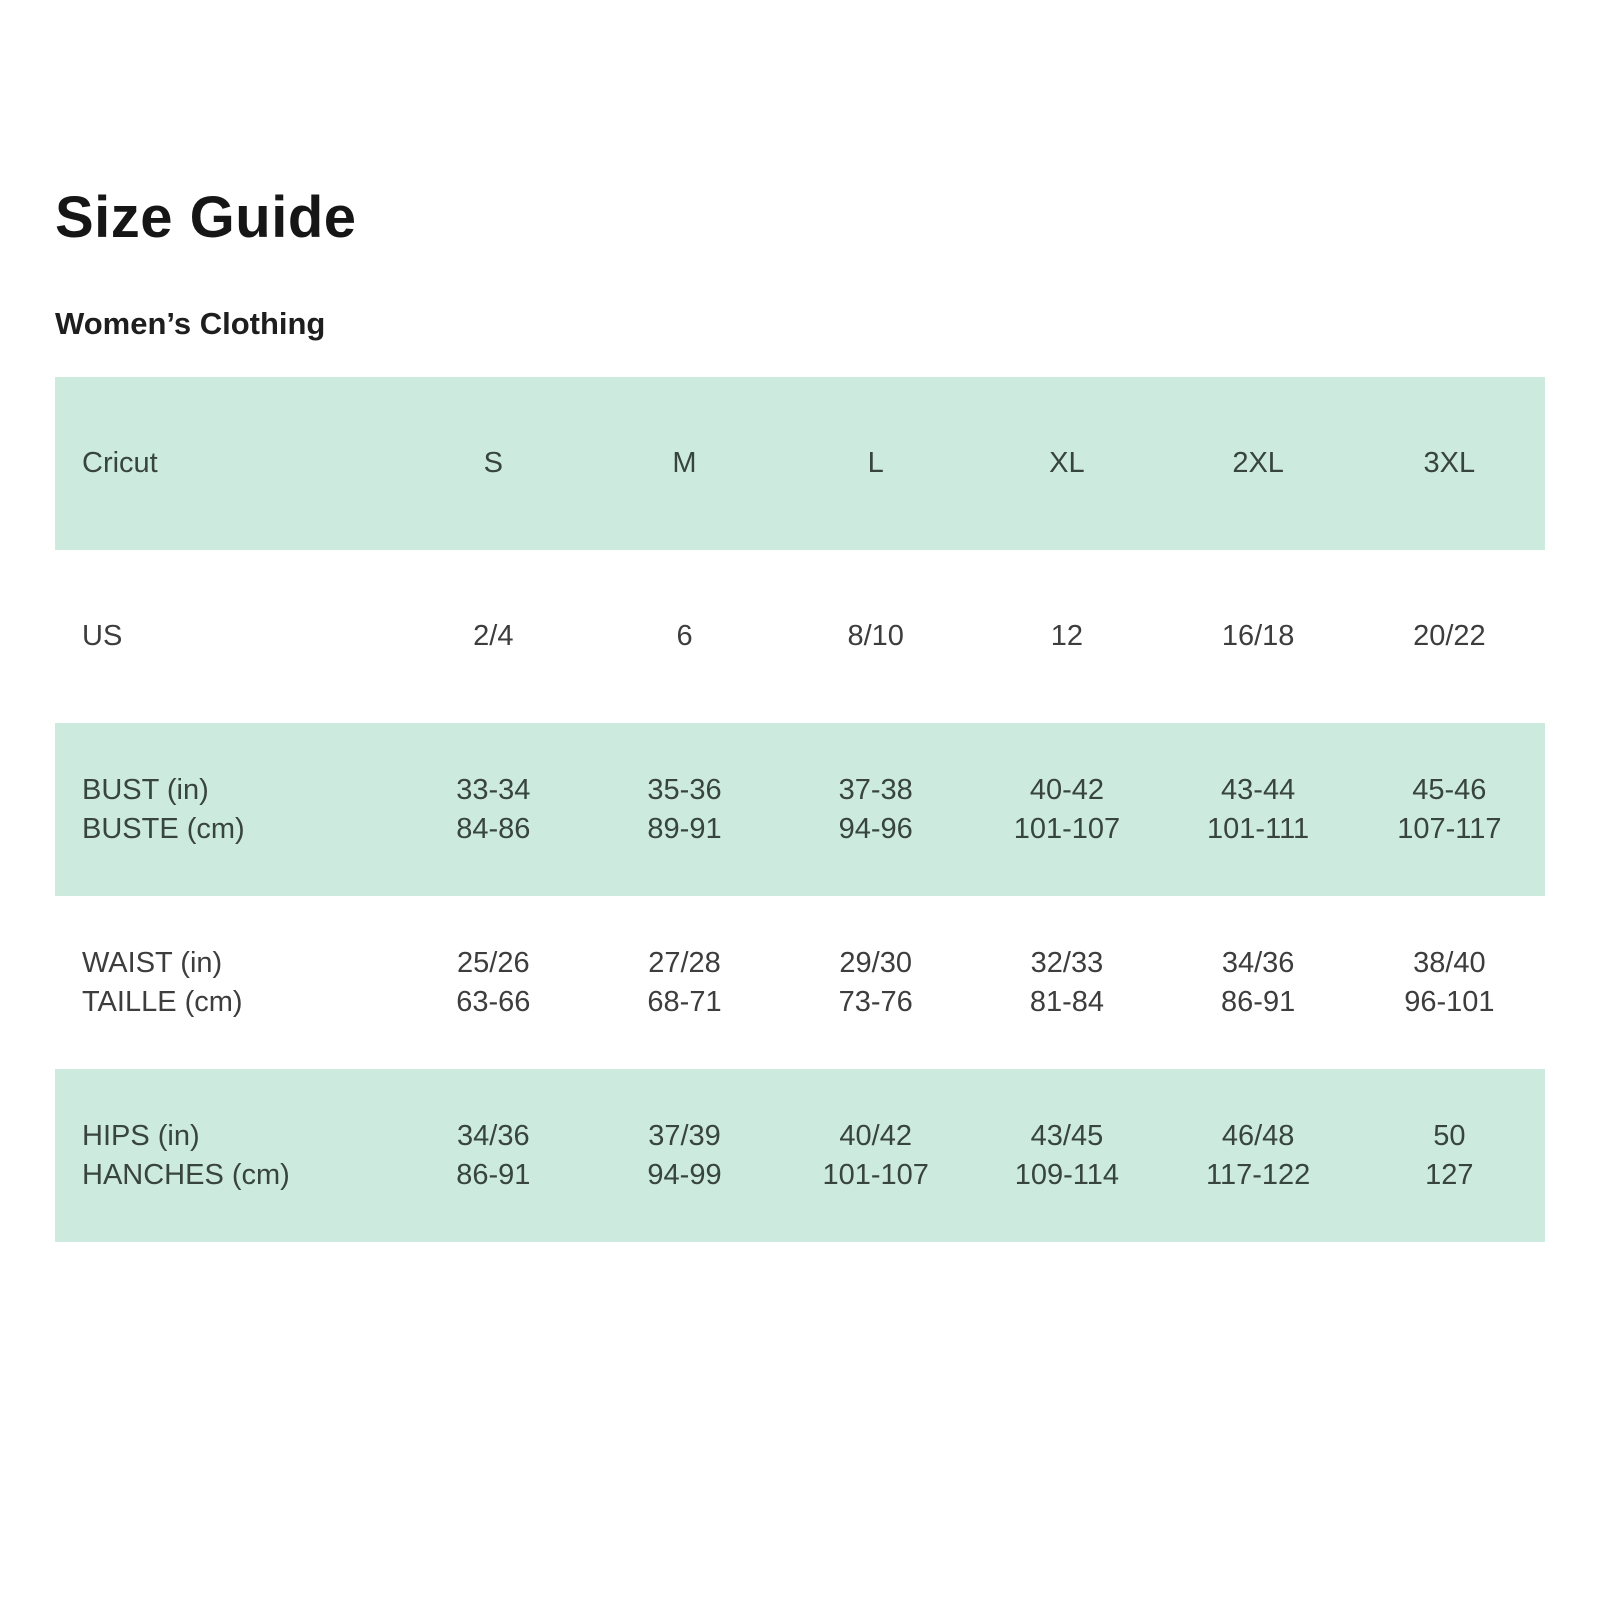 This screenshot has height=1600, width=1600. What do you see at coordinates (226, 982) in the screenshot?
I see `row-label: WAIST (in) TAILLE (cm)` at bounding box center [226, 982].